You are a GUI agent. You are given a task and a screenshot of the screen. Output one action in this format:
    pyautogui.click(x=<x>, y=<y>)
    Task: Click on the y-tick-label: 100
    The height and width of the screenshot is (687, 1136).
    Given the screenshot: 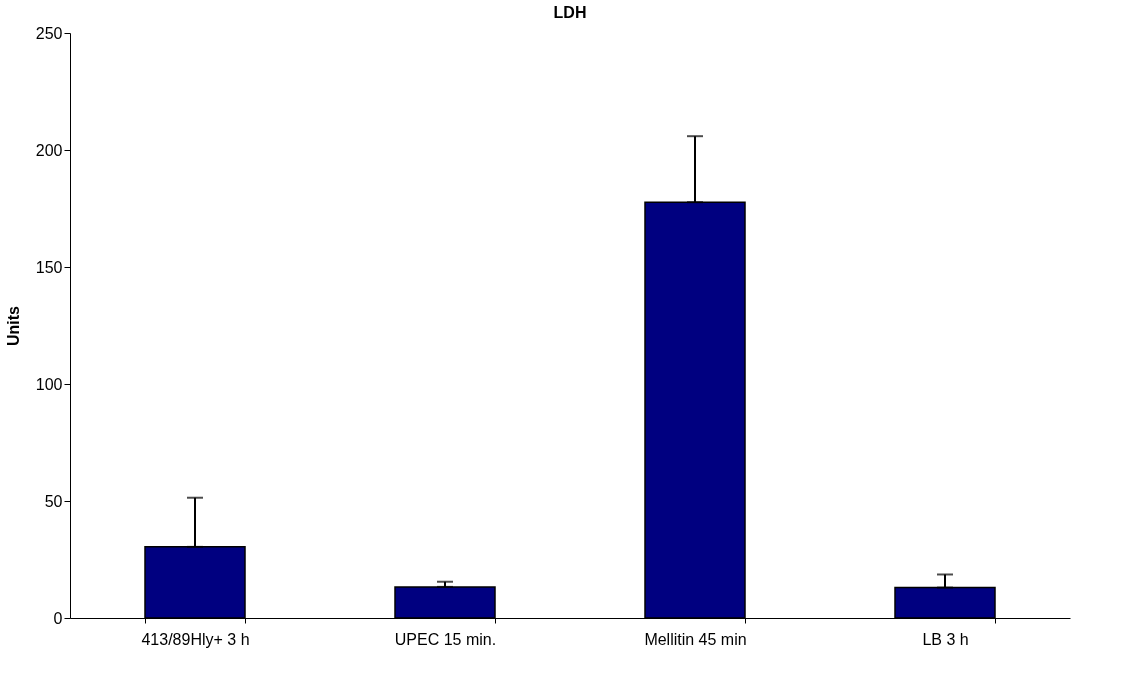 What is the action you would take?
    pyautogui.click(x=49, y=384)
    